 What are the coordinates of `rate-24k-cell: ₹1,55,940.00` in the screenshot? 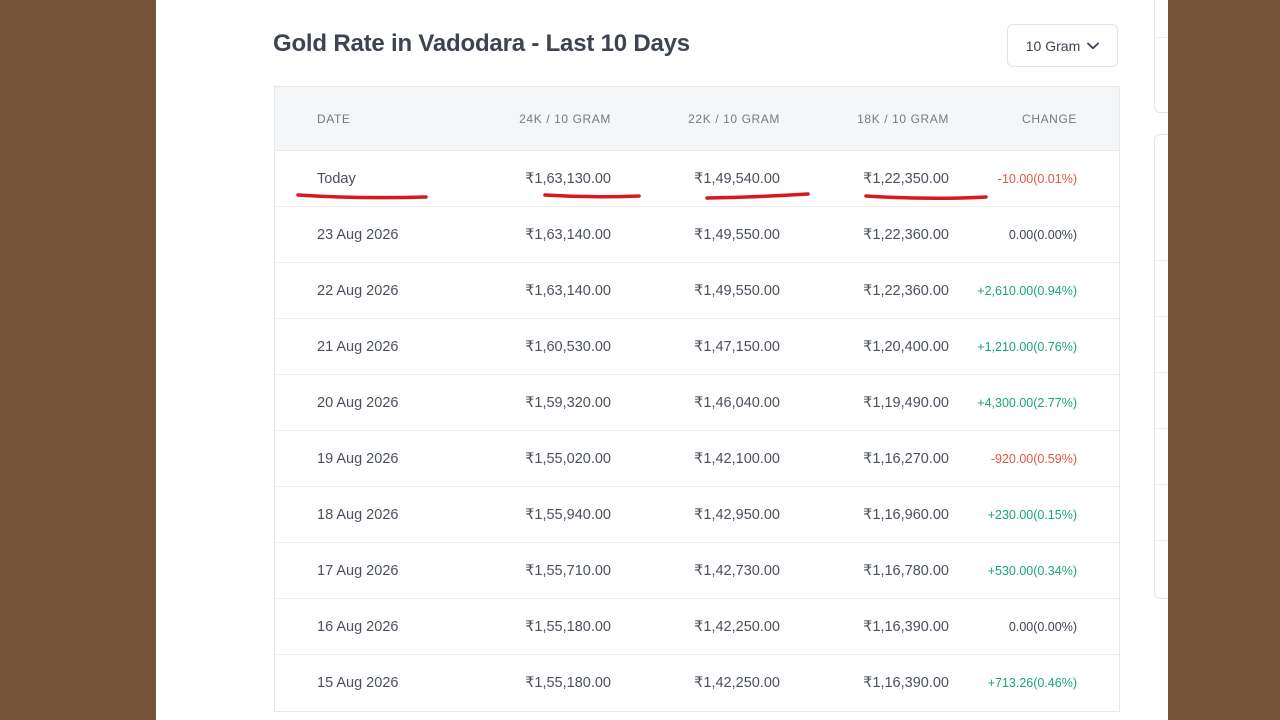 It's located at (568, 514).